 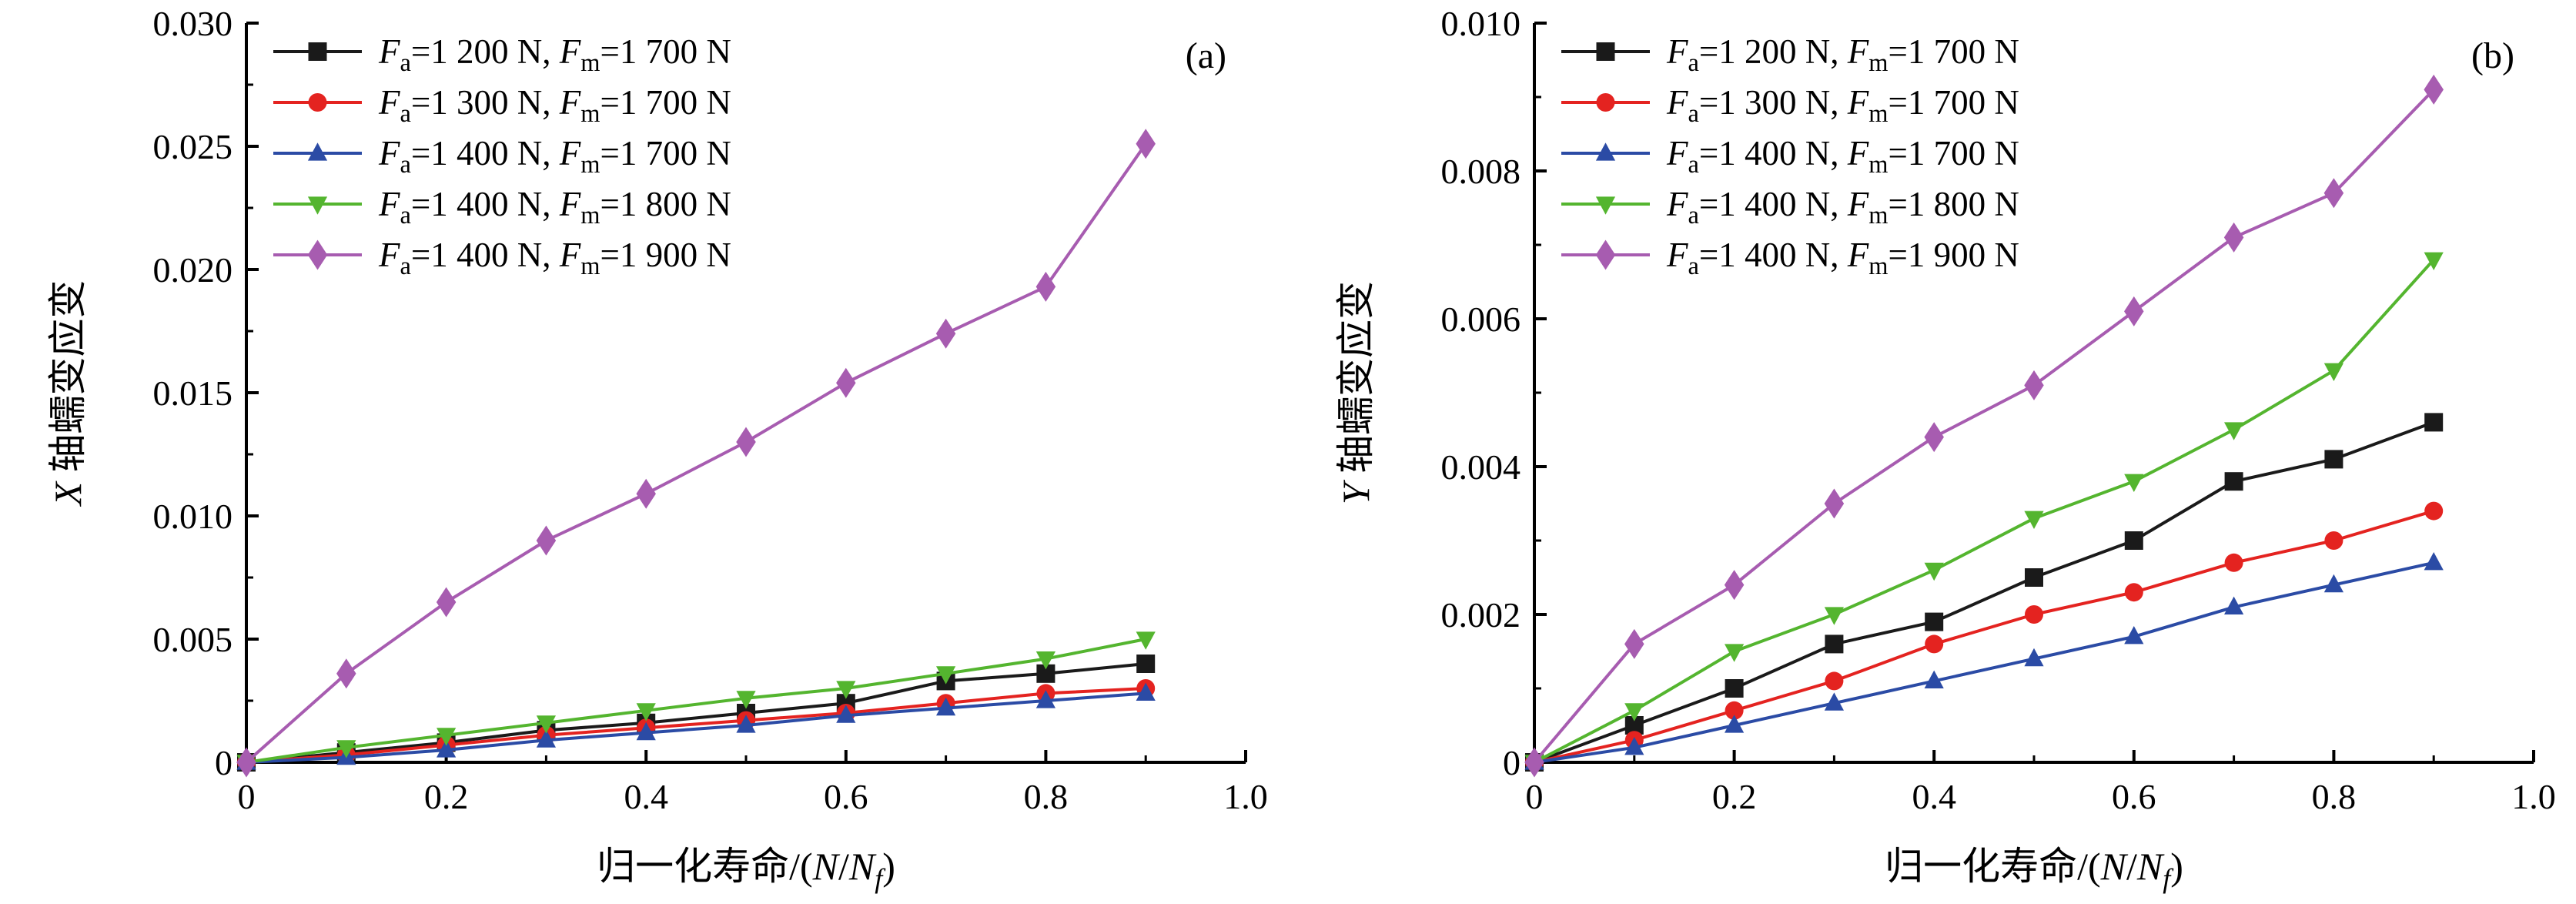 What do you see at coordinates (1481, 24) in the screenshot?
I see `y-tick-label: 0.010` at bounding box center [1481, 24].